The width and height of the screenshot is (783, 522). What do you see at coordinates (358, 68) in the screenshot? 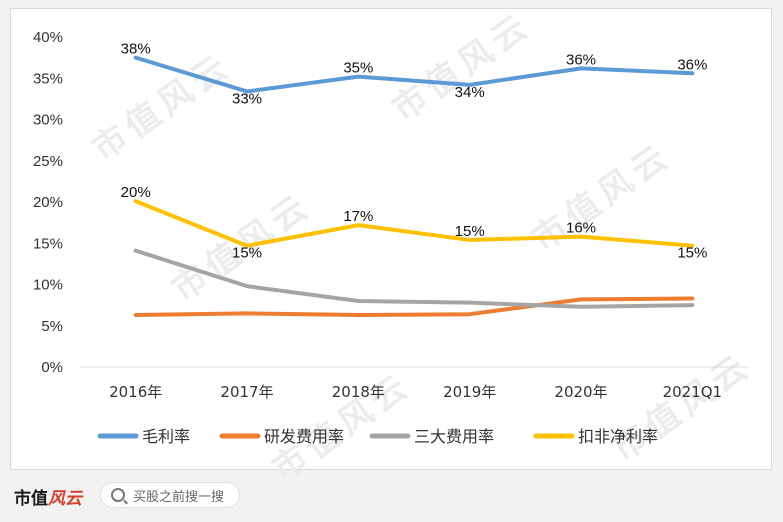
I see `data-label: 35%` at bounding box center [358, 68].